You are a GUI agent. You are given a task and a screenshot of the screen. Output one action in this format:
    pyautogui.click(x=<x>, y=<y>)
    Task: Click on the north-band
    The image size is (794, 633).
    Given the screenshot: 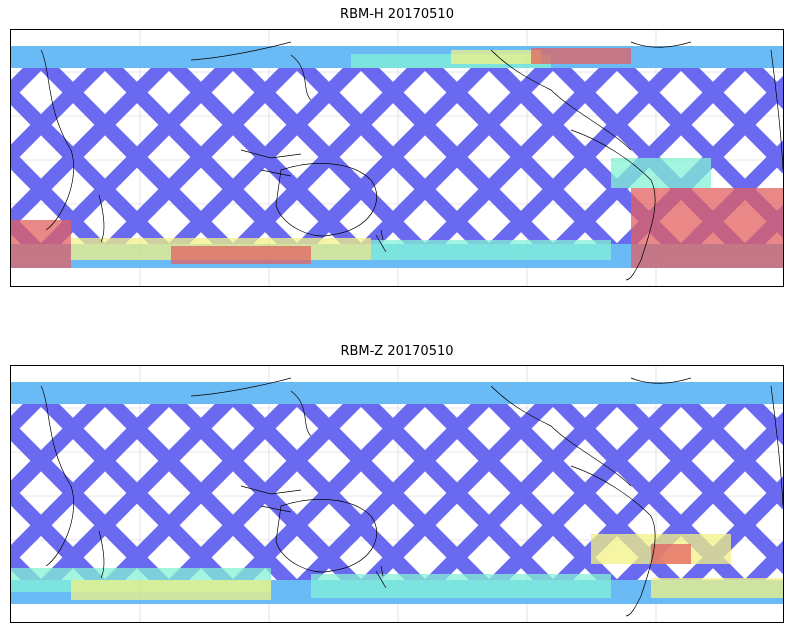 What is the action you would take?
    pyautogui.click(x=397, y=393)
    